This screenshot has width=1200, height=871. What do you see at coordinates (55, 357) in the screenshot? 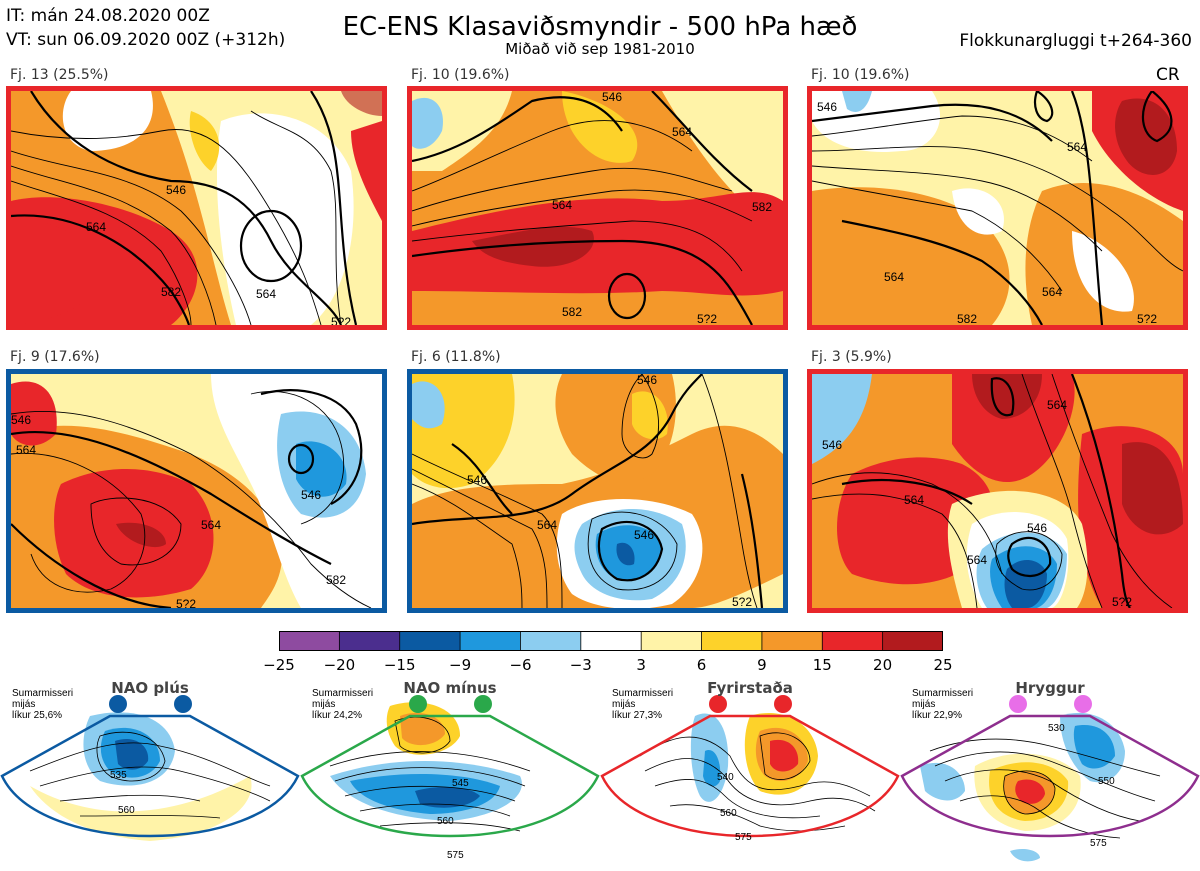
I see `panel-label: Fj. 9 (17.6%)` at bounding box center [55, 357].